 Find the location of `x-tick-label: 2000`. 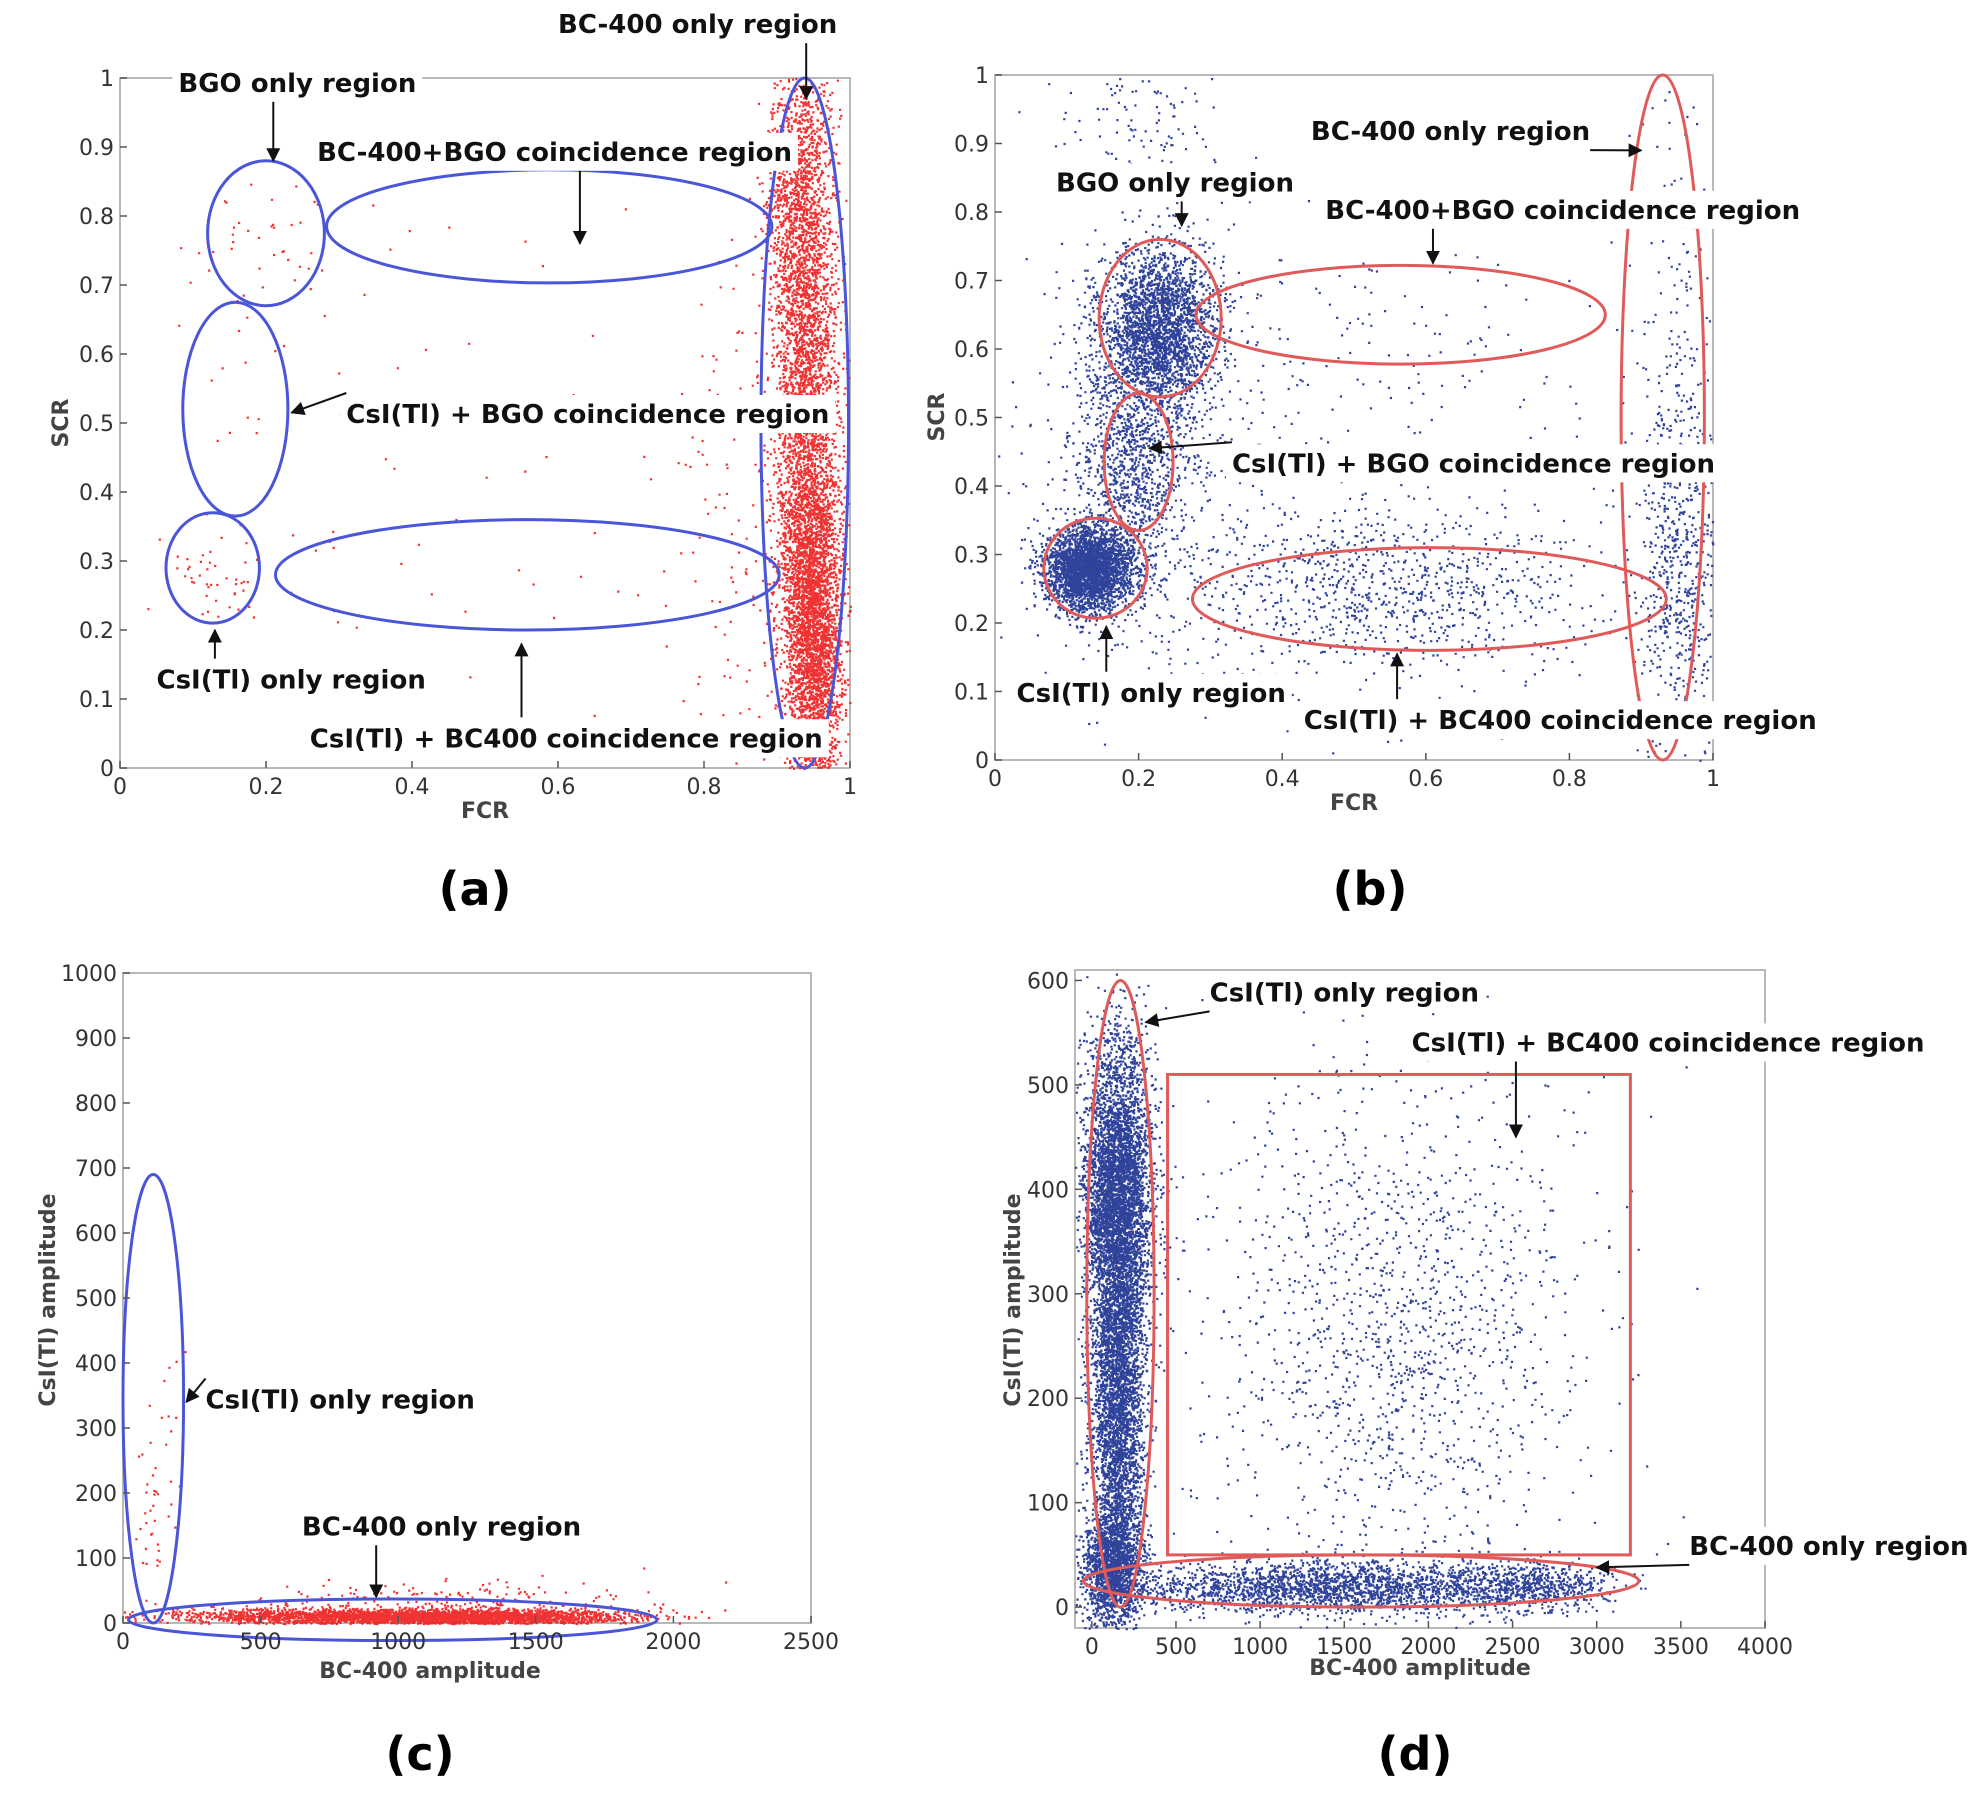

x-tick-label: 2000 is located at coordinates (1428, 1647).